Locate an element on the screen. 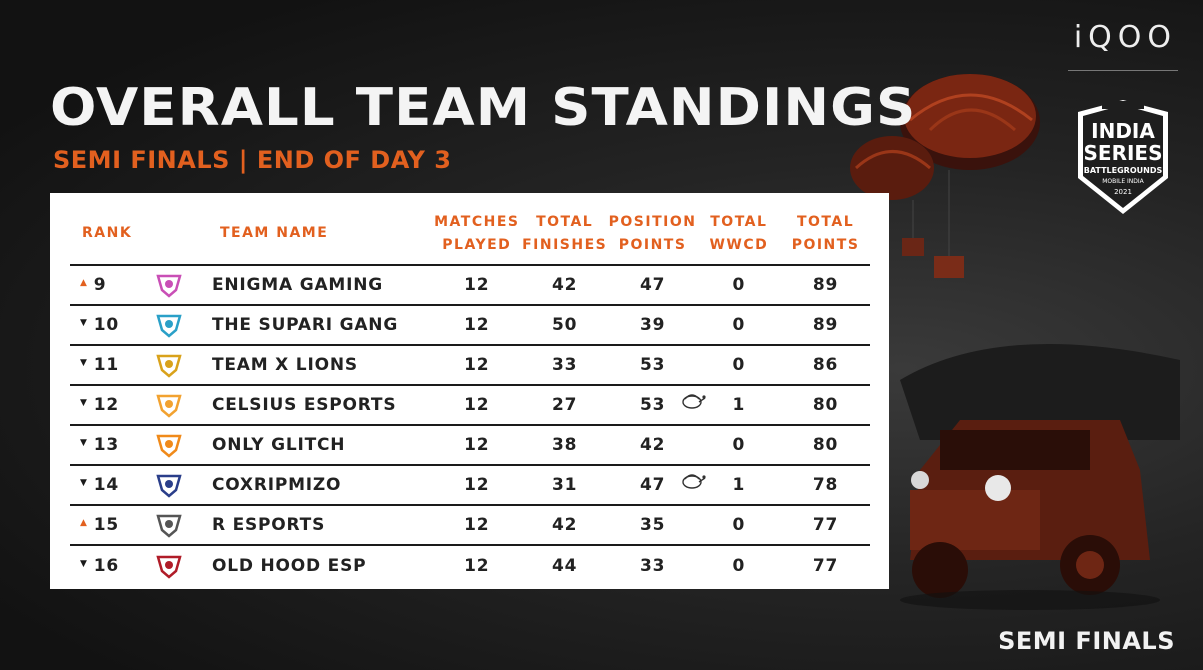 This screenshot has width=1203, height=670. tsg-logo-icon is located at coordinates (169, 326).